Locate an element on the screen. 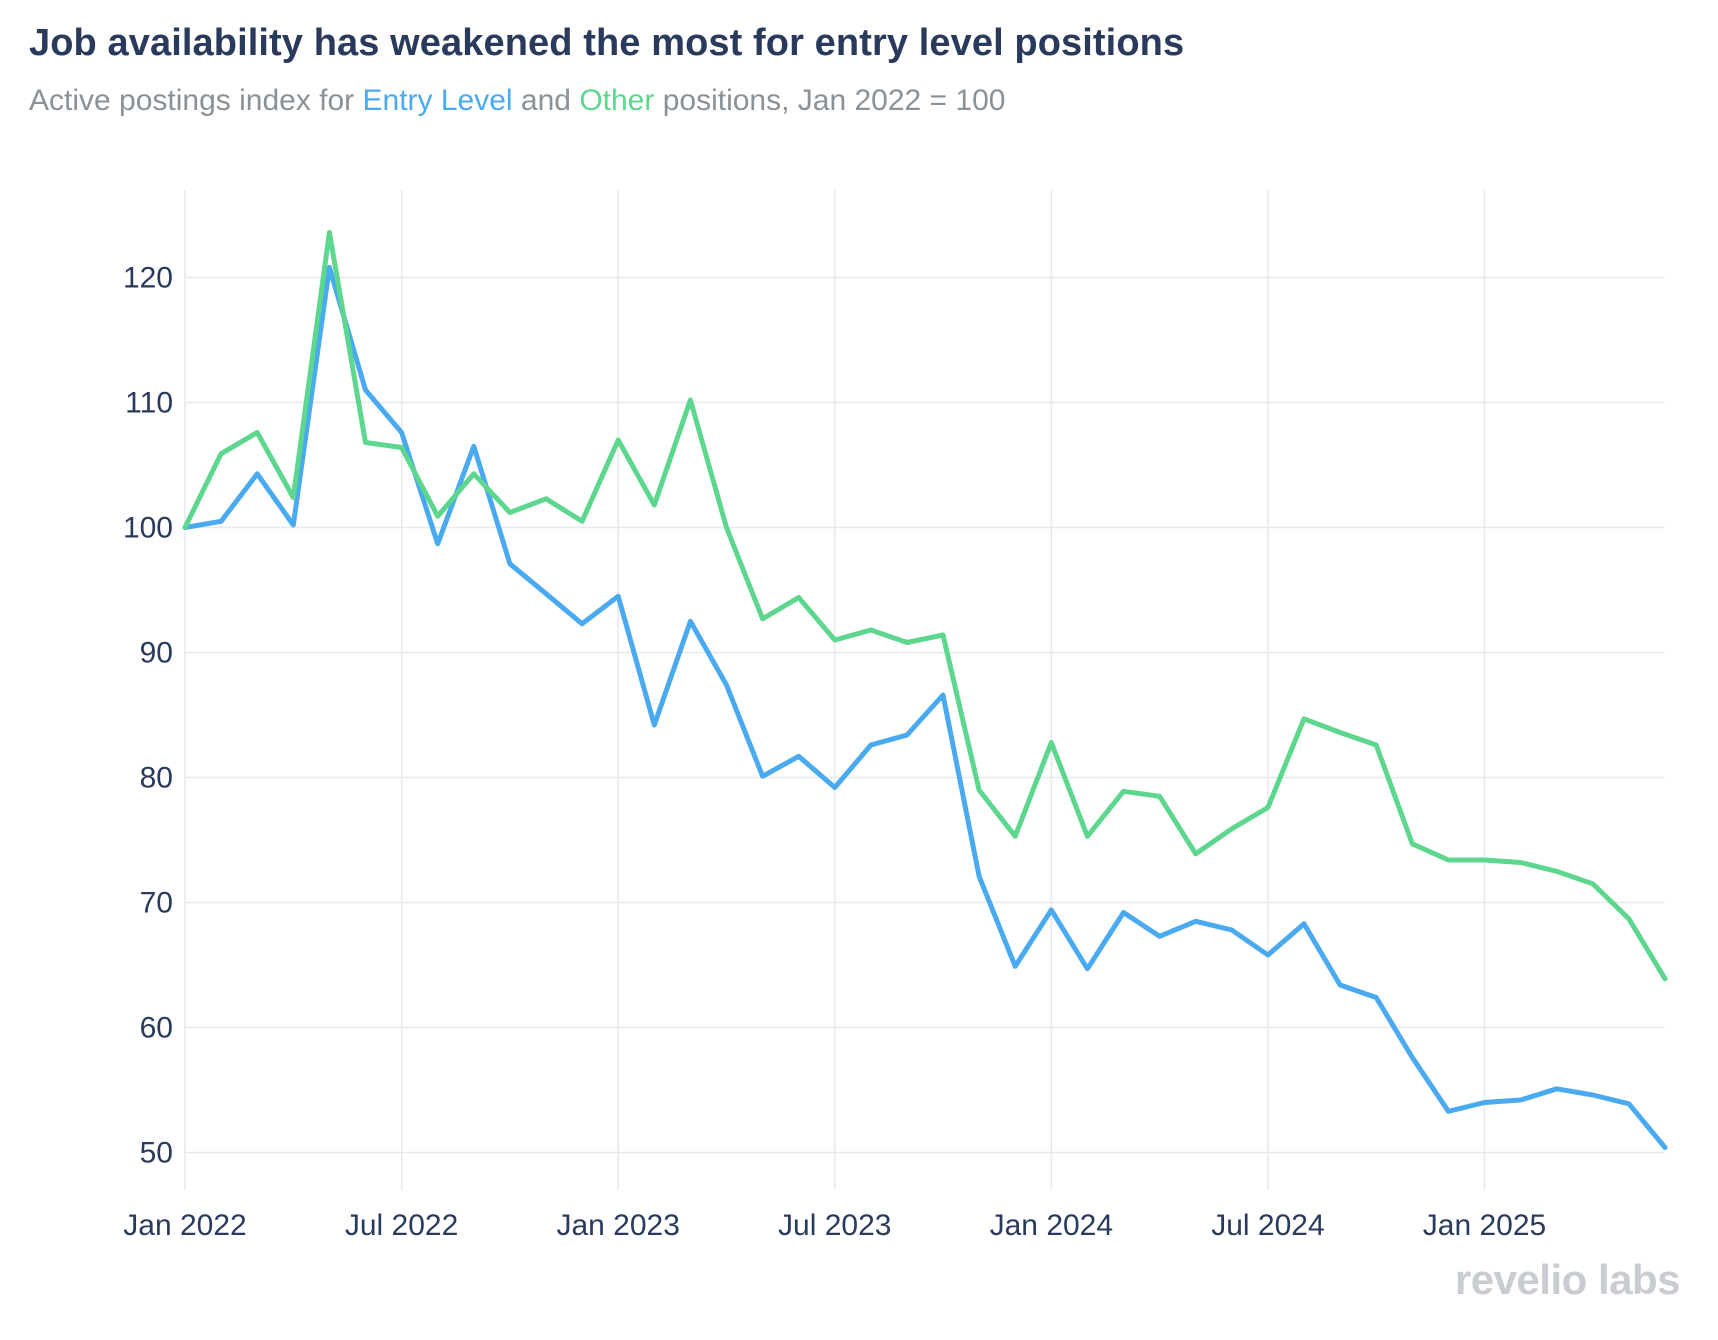  y-tick-label: 50 is located at coordinates (156, 1153).